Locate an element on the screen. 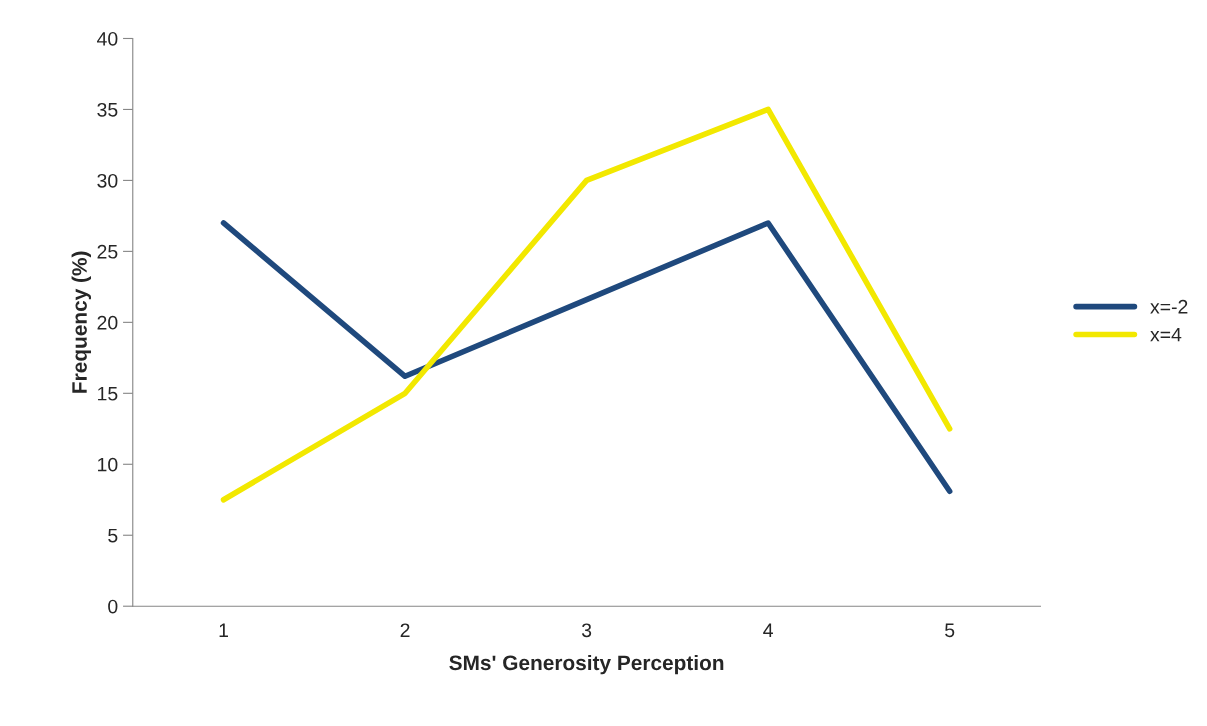 The height and width of the screenshot is (726, 1207). y-axis-title: Frequency (%) is located at coordinates (81, 322).